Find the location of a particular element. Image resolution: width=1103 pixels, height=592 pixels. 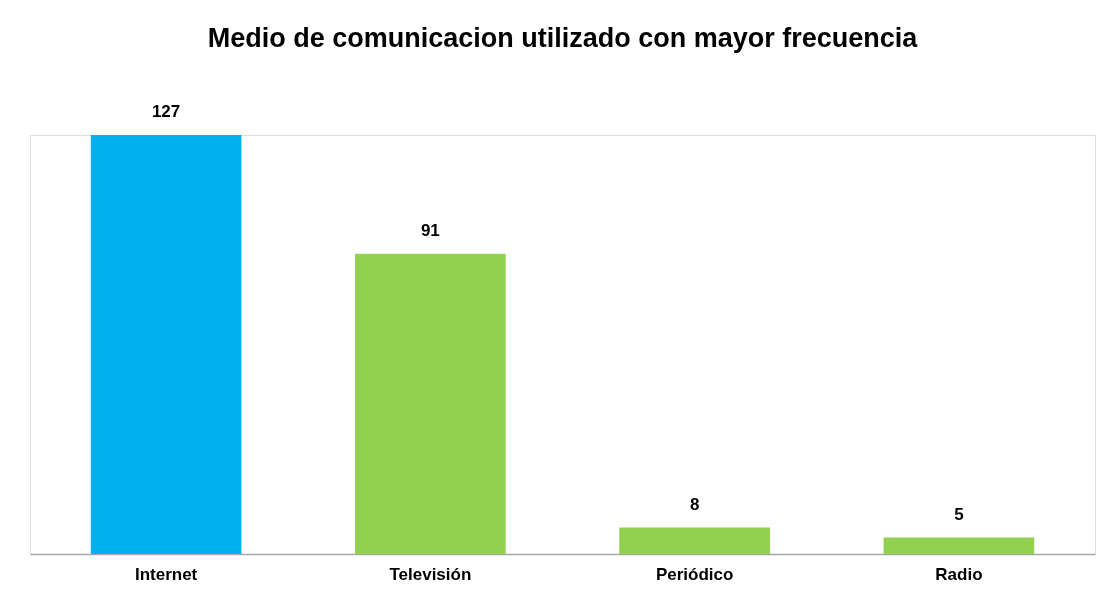

x-tick-label: Televisión is located at coordinates (430, 574).